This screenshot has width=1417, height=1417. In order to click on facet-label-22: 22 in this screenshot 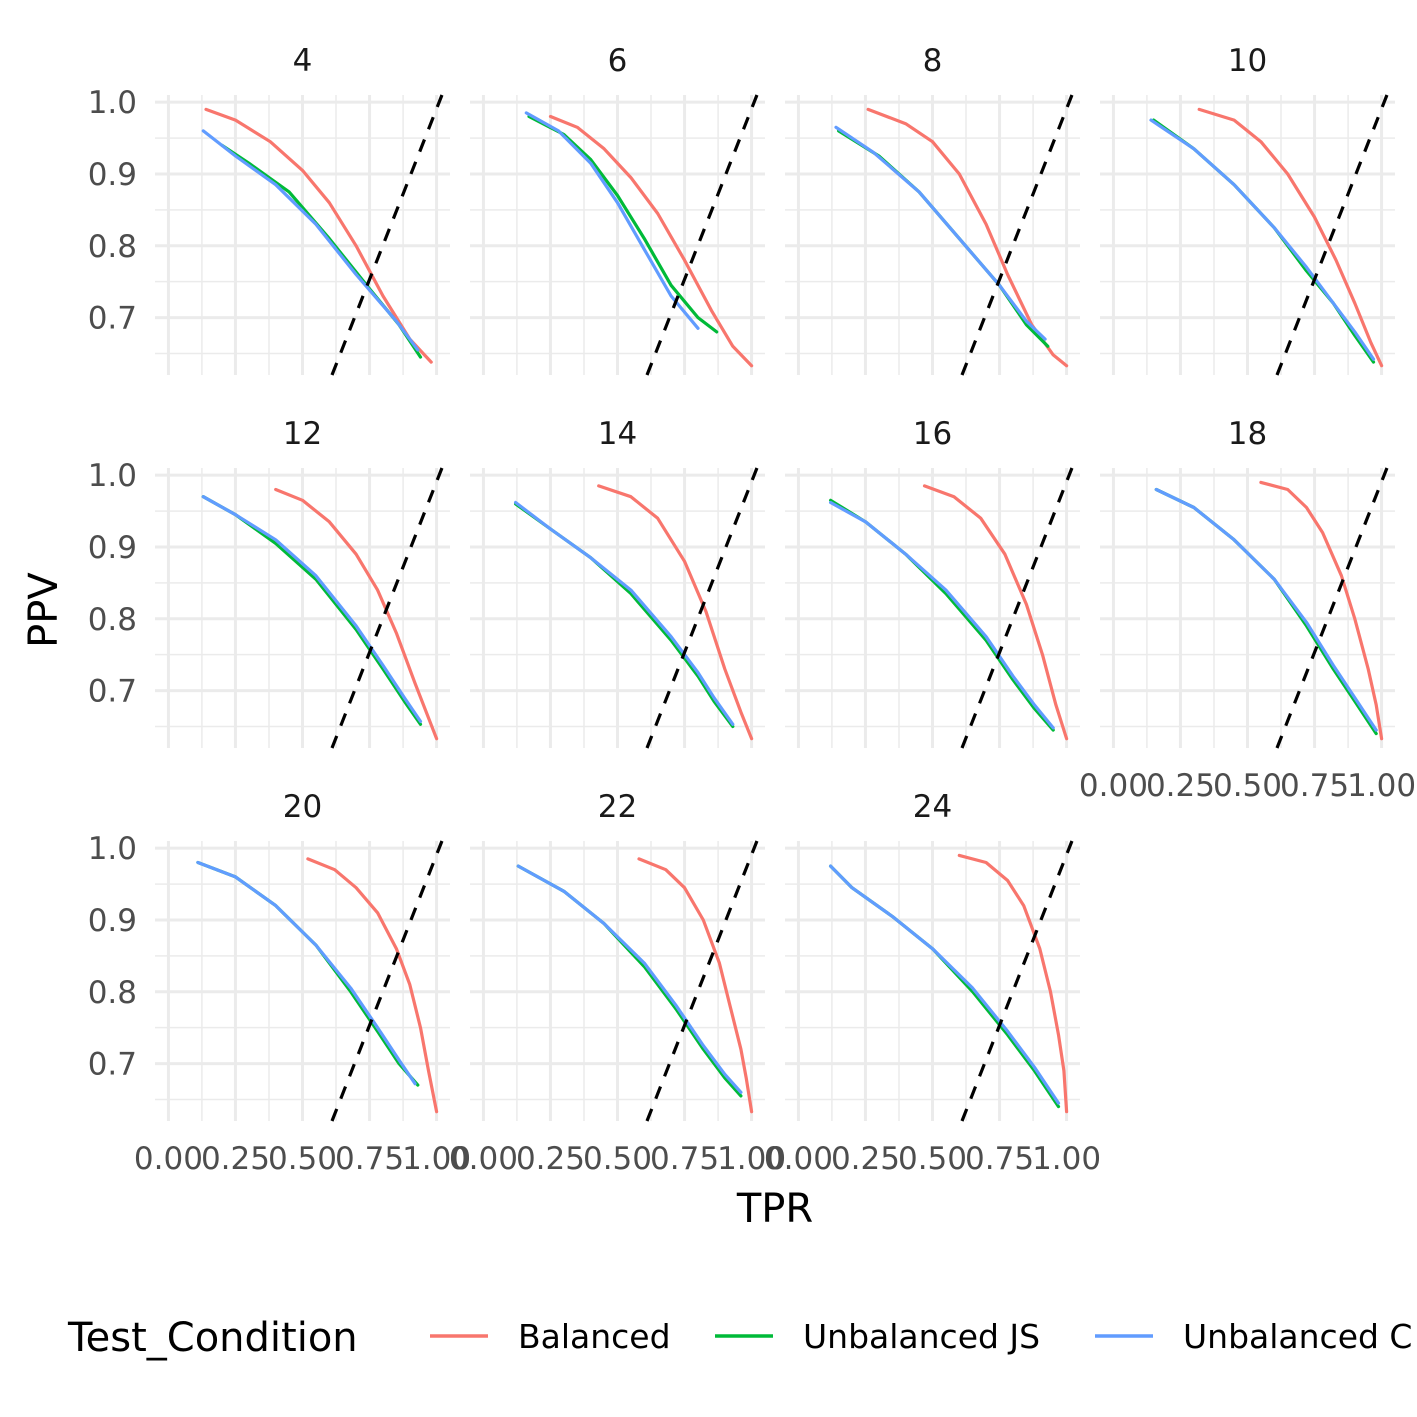, I will do `click(617, 807)`.